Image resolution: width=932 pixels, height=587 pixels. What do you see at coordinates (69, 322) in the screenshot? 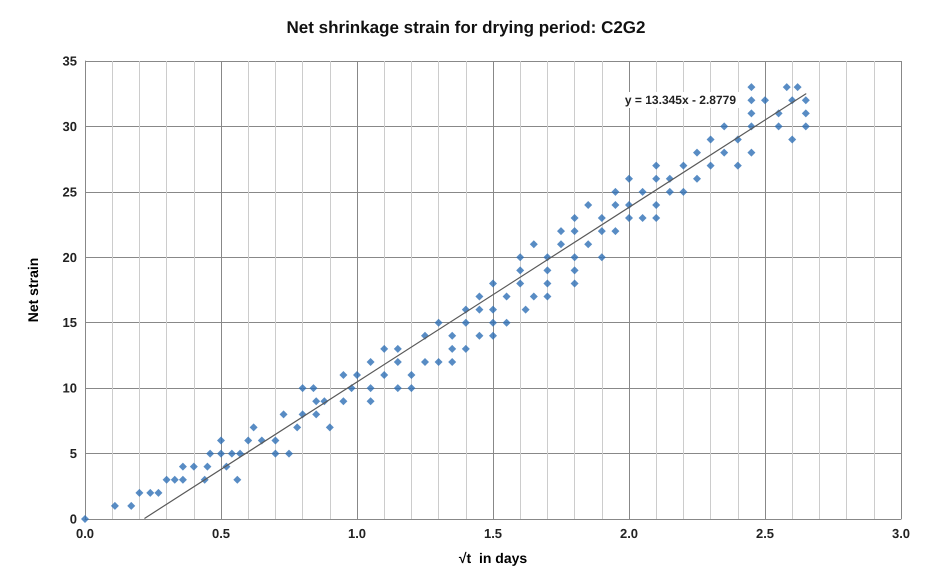
I see `y-tick-label: 15` at bounding box center [69, 322].